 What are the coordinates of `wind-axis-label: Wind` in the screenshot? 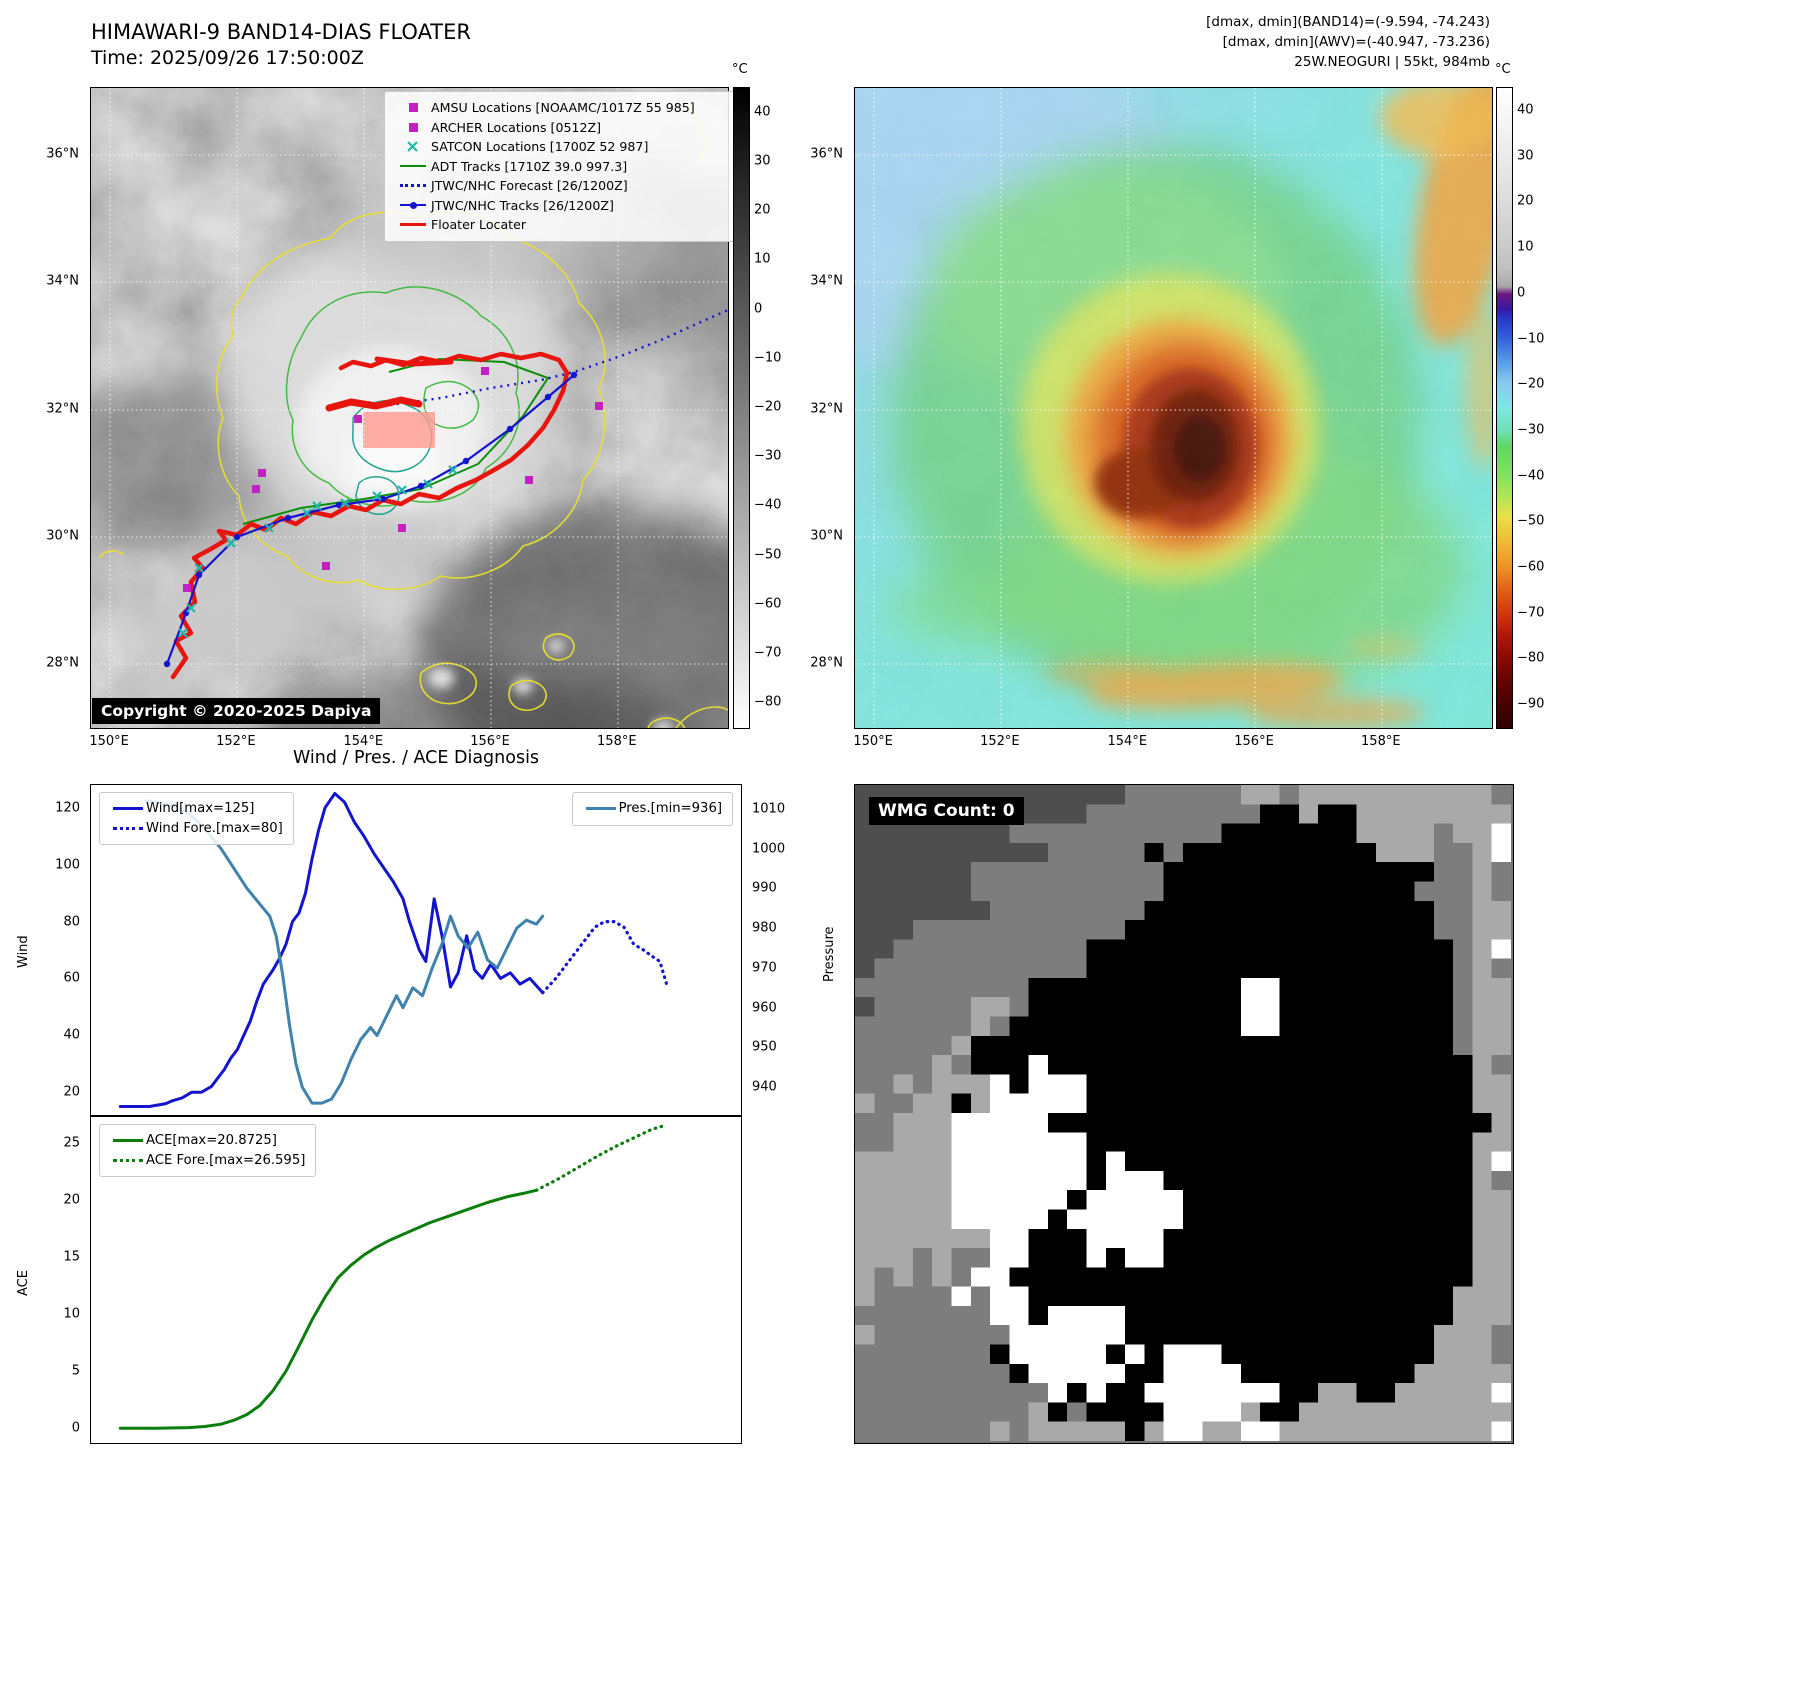 It's located at (23, 951).